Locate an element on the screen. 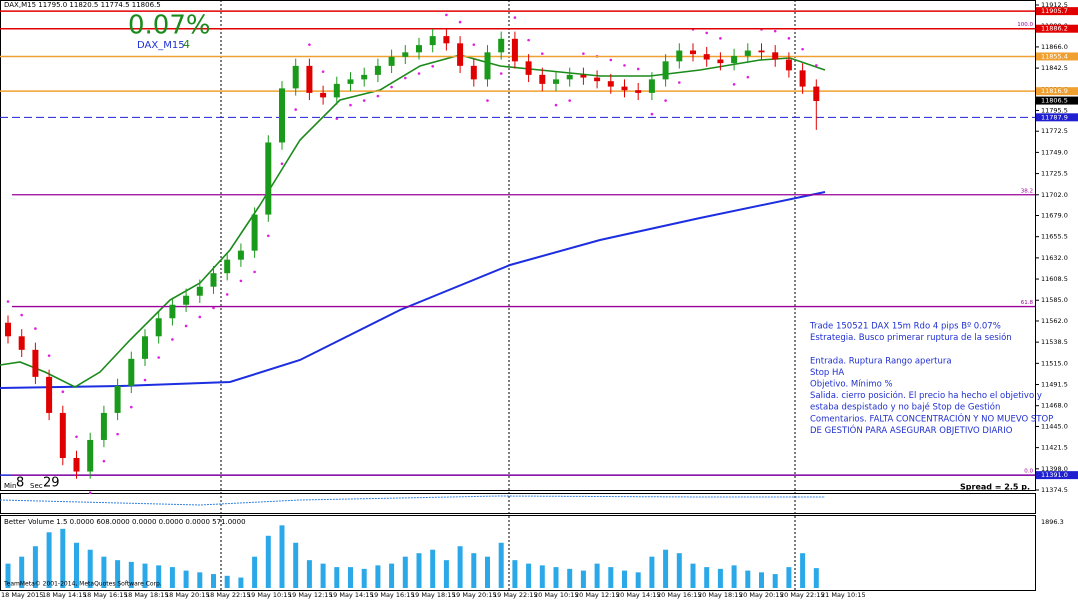 The height and width of the screenshot is (600, 1078). fibo-label: 38.2 is located at coordinates (1027, 191).